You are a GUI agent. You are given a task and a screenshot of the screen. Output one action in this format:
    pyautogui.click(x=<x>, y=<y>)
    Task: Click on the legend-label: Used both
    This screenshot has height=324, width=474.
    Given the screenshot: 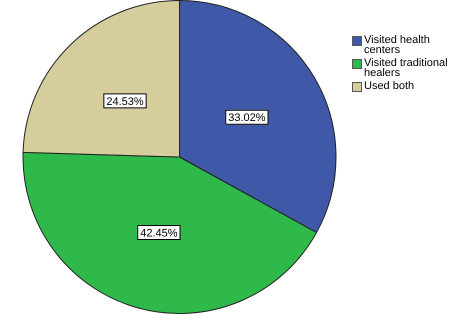 What is the action you would take?
    pyautogui.click(x=389, y=86)
    